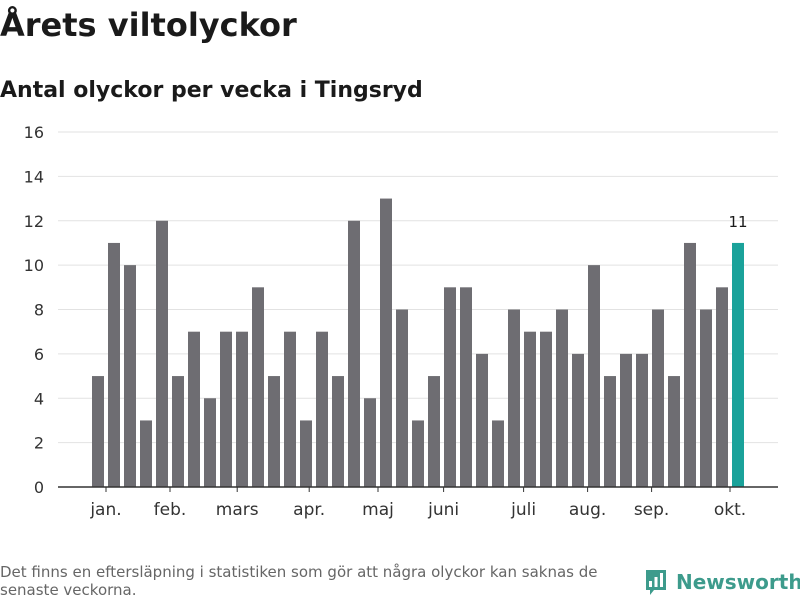 This screenshot has width=800, height=600. Describe the element at coordinates (39, 310) in the screenshot. I see `y-tick-label: 8` at that location.